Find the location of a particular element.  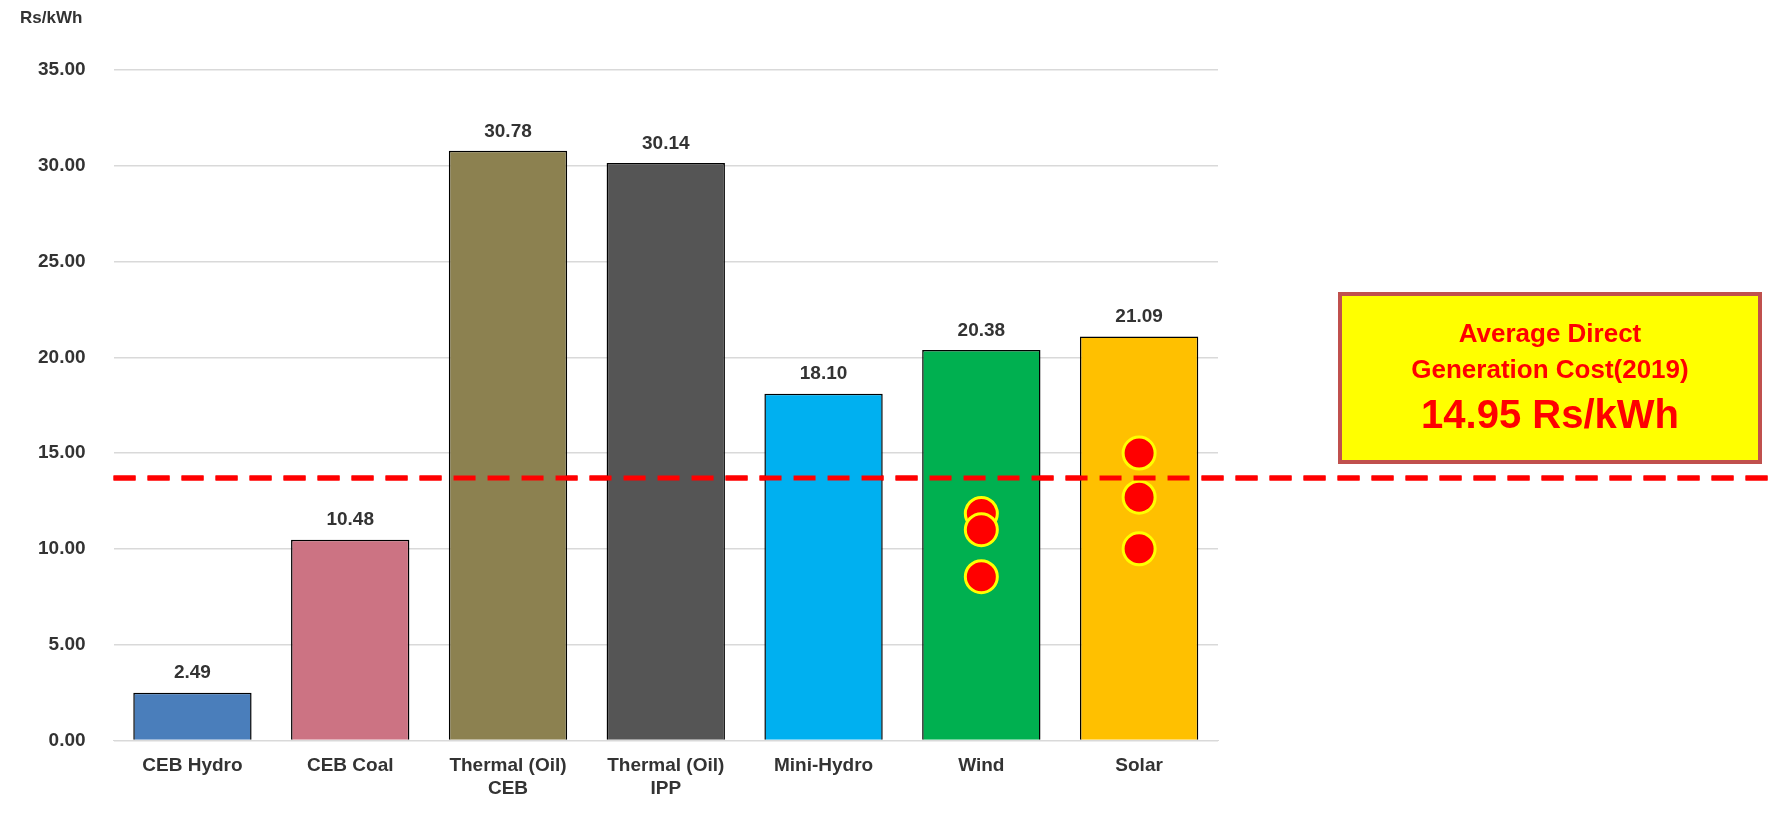

y-tick-label: 5.00 is located at coordinates (67, 643).